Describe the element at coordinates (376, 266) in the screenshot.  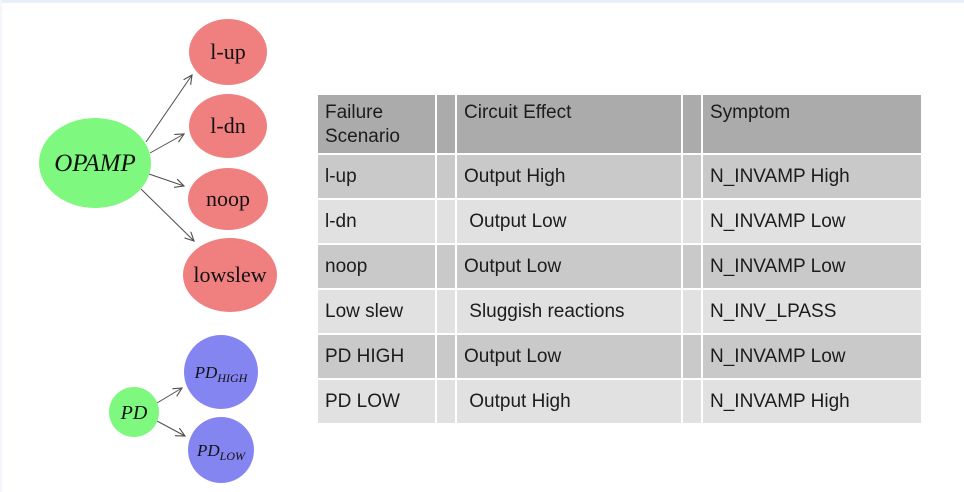
I see `cell-scenario: noop` at that location.